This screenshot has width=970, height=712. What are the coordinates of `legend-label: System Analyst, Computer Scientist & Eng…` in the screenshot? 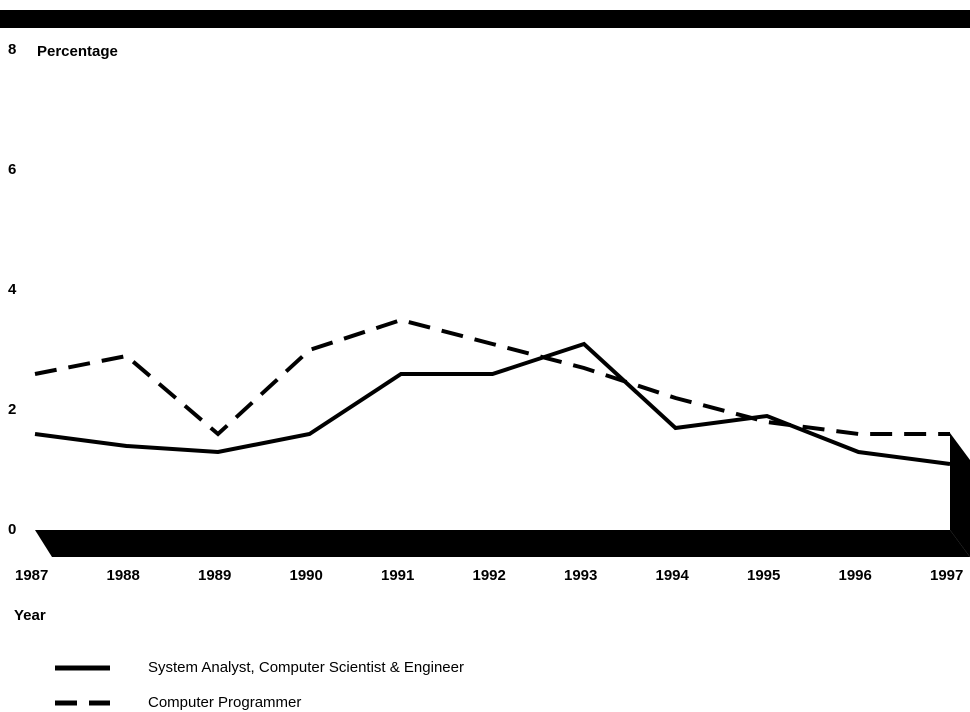 It's located at (306, 667).